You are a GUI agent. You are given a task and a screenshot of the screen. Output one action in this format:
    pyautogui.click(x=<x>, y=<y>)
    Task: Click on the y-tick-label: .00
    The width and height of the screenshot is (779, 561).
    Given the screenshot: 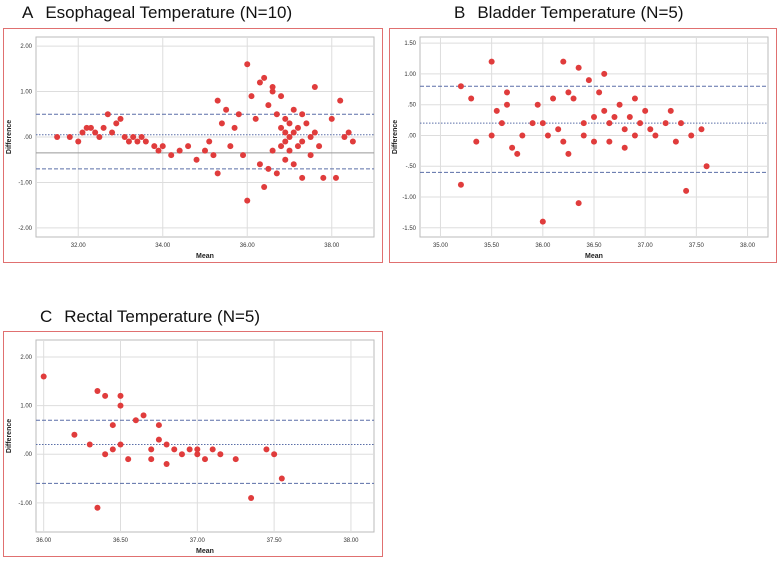 What is the action you would take?
    pyautogui.click(x=28, y=138)
    